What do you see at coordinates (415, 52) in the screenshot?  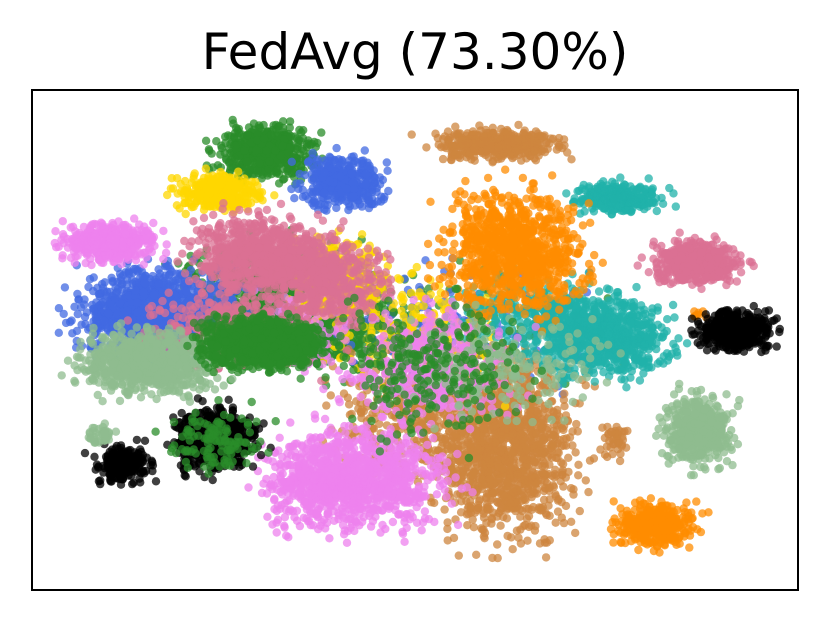 I see `chart-title: FedAvg (73.30%)` at bounding box center [415, 52].